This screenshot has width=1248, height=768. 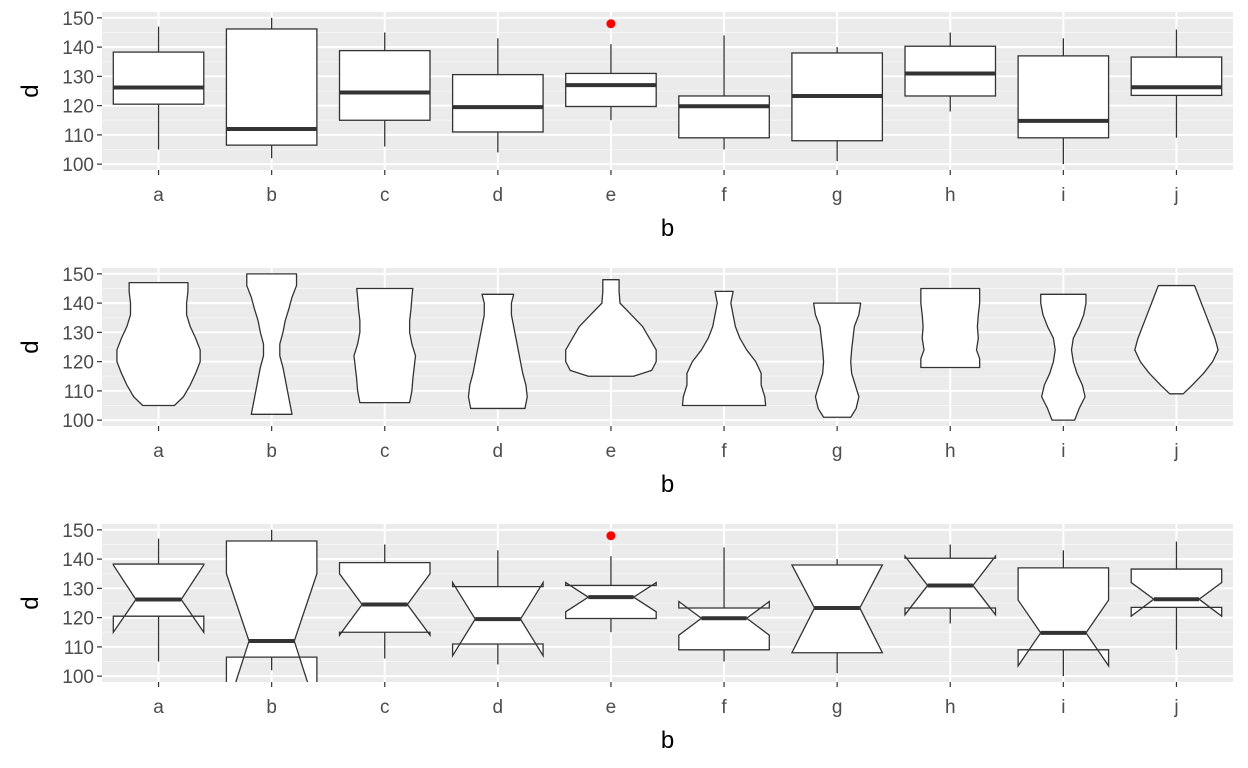 I want to click on box-h, so click(x=950, y=584).